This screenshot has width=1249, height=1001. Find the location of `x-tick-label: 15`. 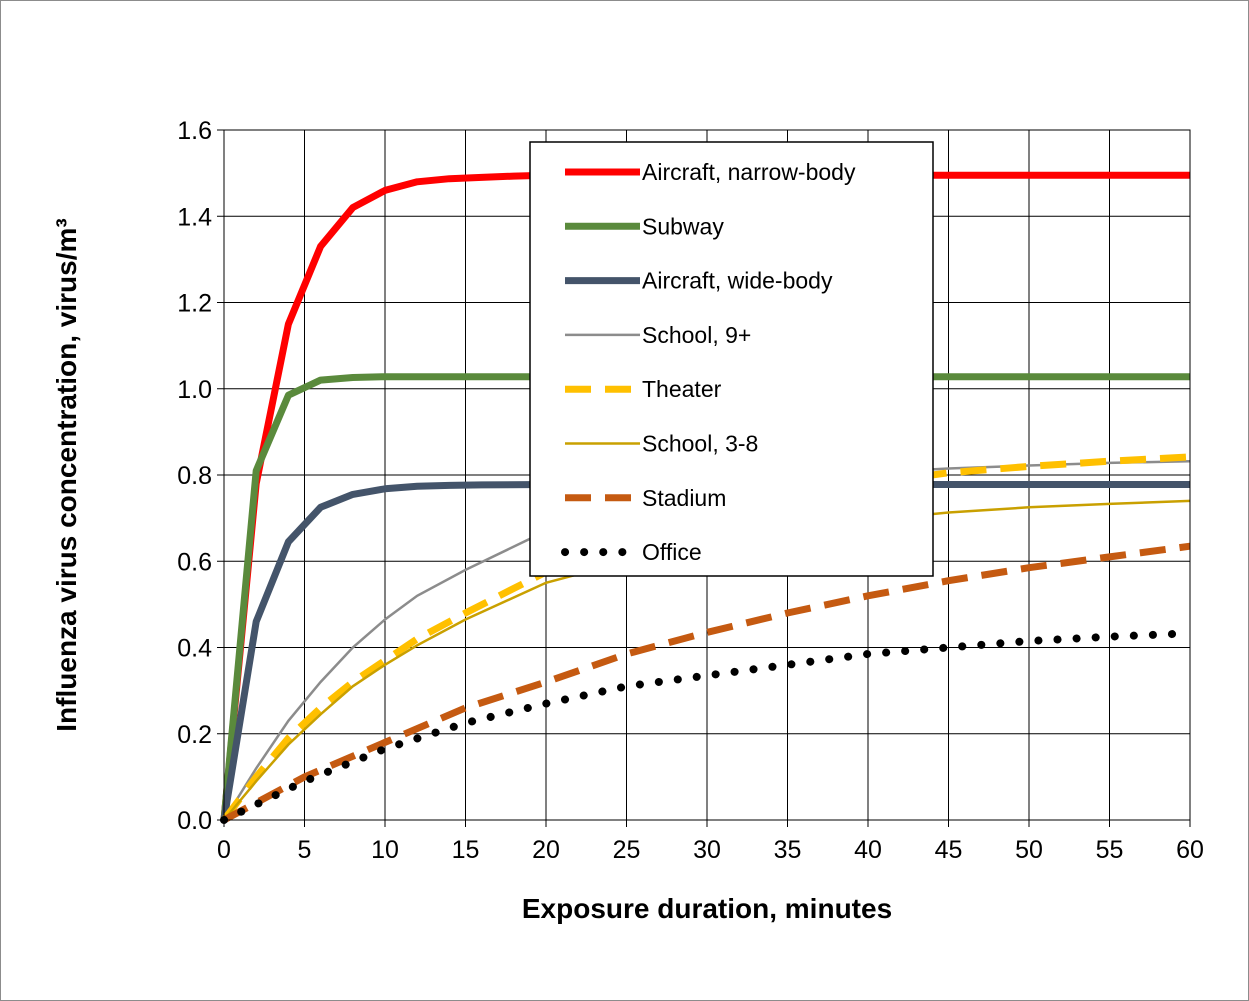

x-tick-label: 15 is located at coordinates (466, 850).